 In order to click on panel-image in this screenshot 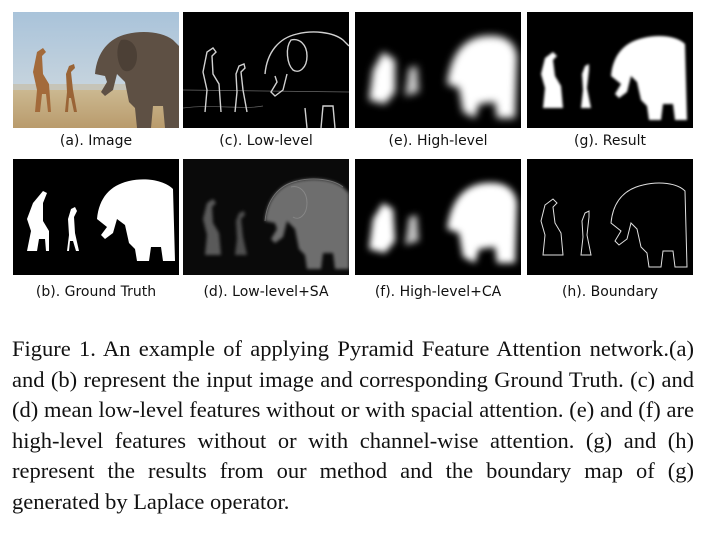, I will do `click(96, 70)`.